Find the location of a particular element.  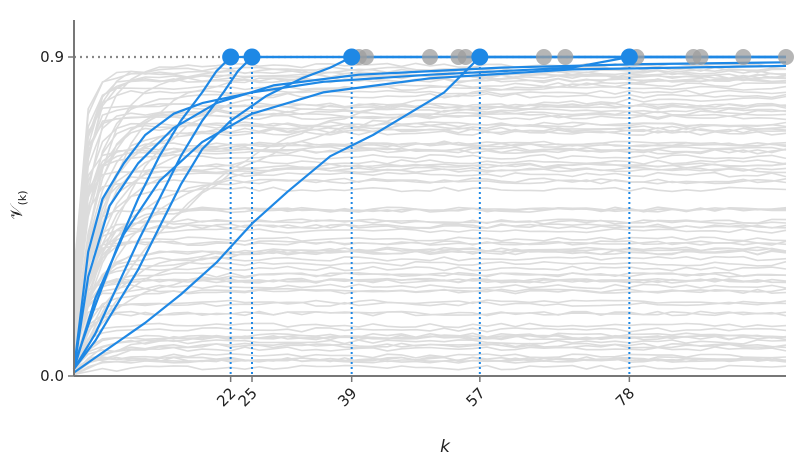

y-tick-label: 0.9 is located at coordinates (52, 57).